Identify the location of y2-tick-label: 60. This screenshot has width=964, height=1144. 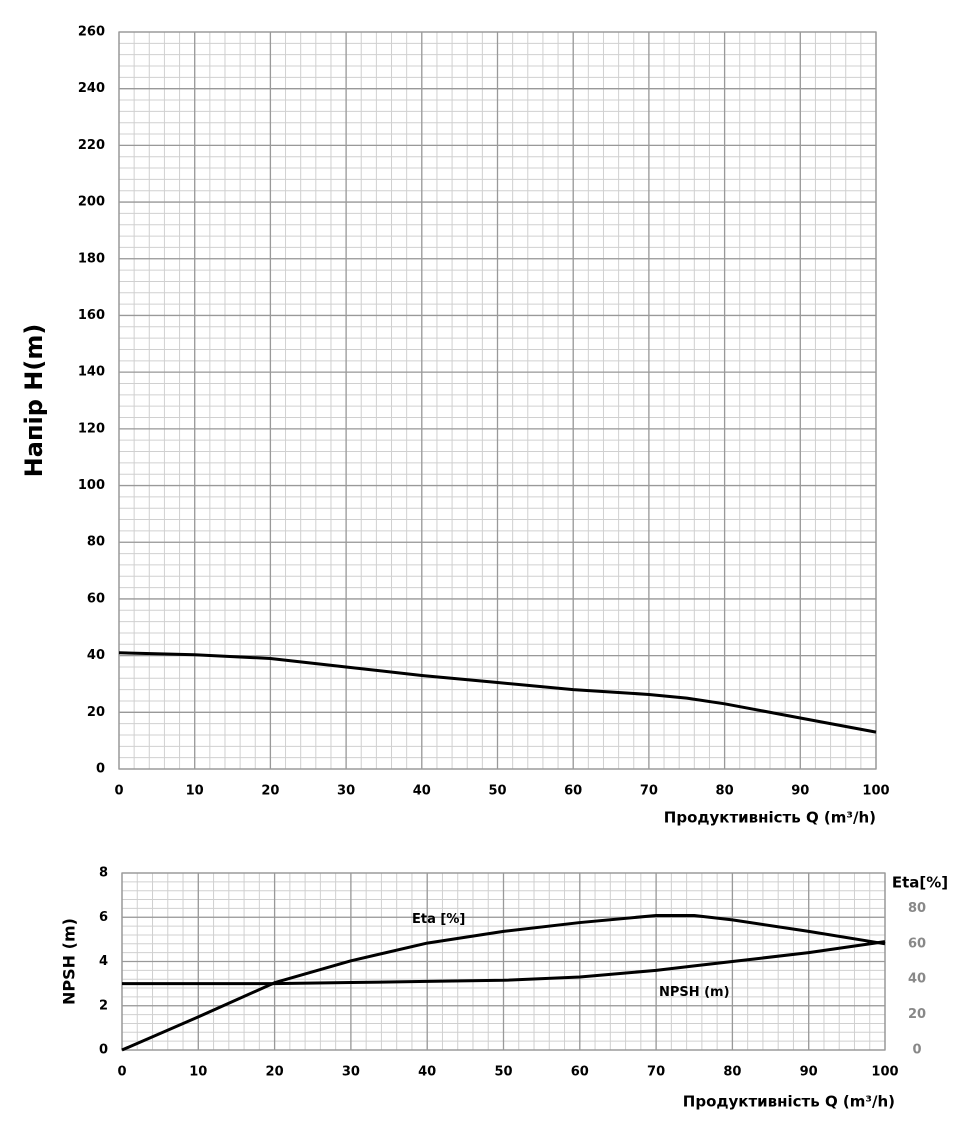
(917, 943).